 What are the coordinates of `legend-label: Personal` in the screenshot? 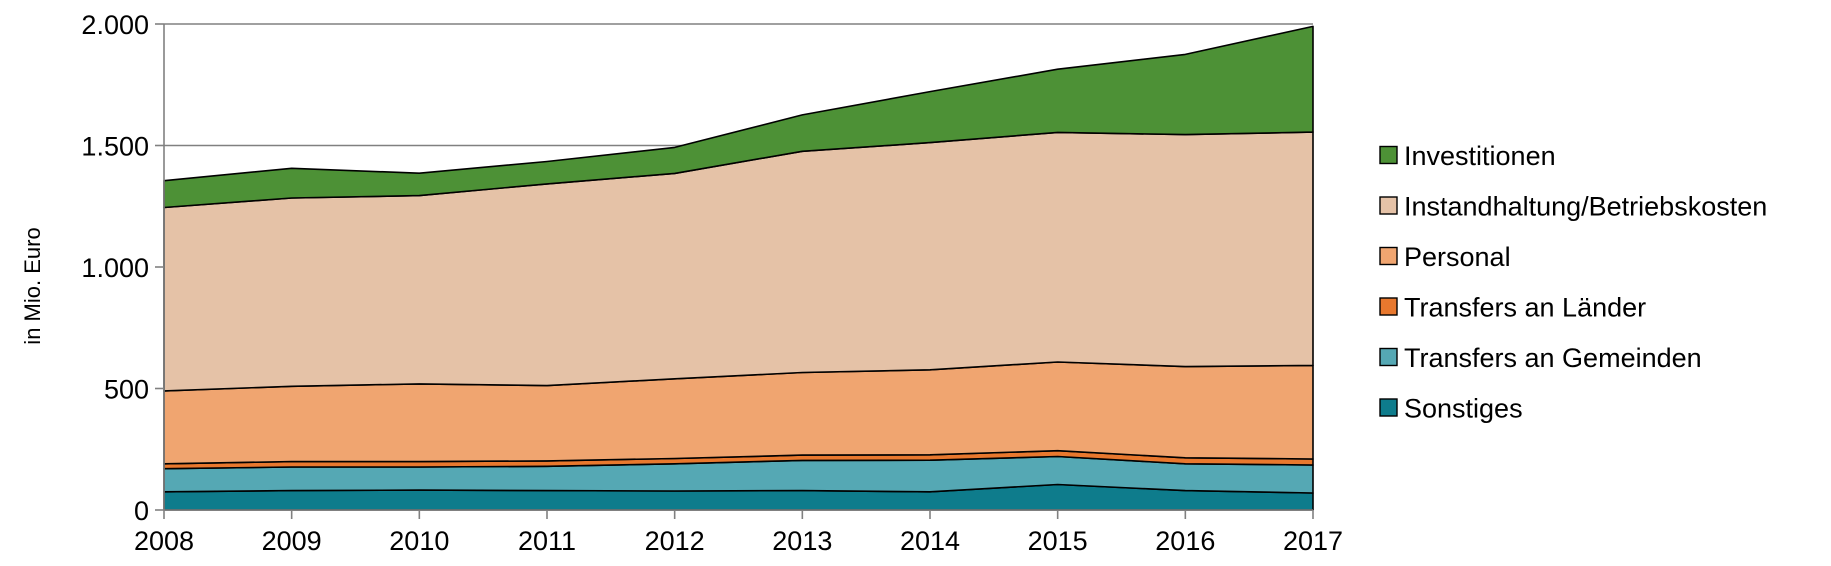 It's located at (1457, 257).